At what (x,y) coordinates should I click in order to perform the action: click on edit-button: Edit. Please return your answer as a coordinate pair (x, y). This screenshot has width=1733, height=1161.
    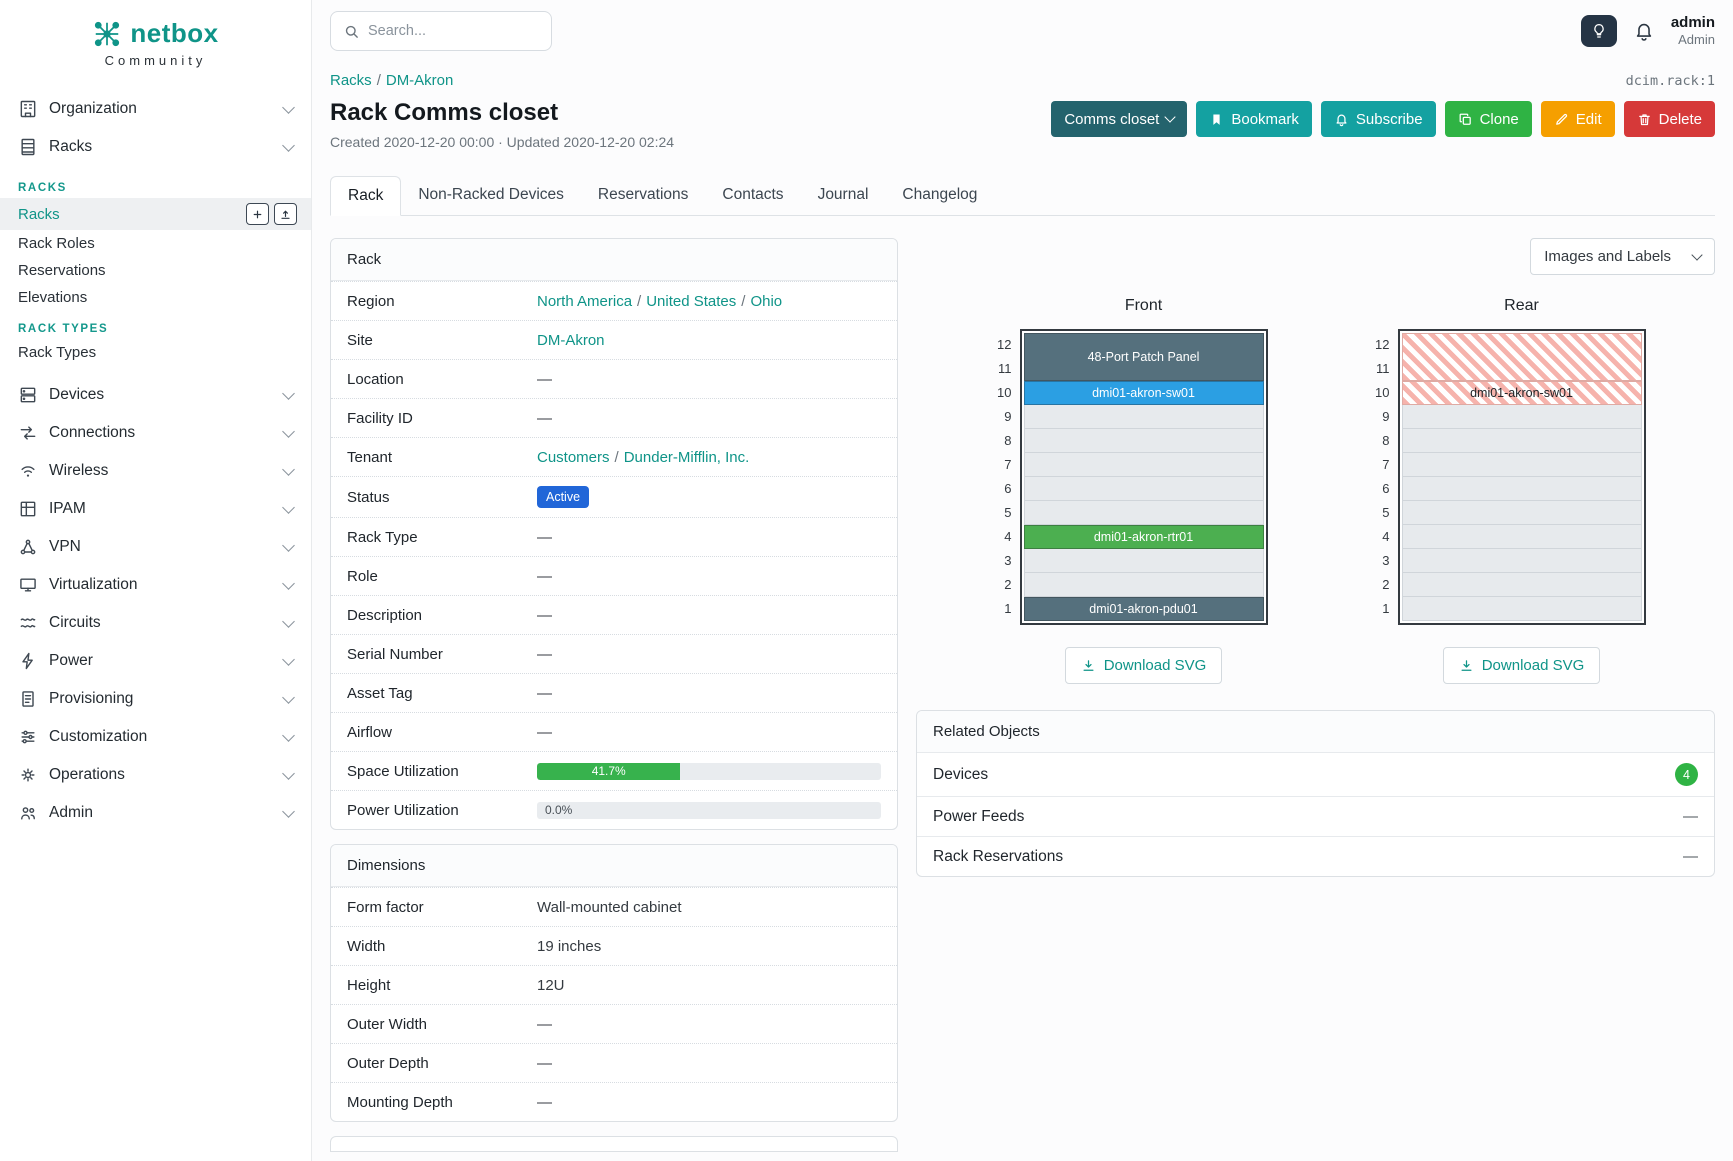
    Looking at the image, I should click on (1577, 119).